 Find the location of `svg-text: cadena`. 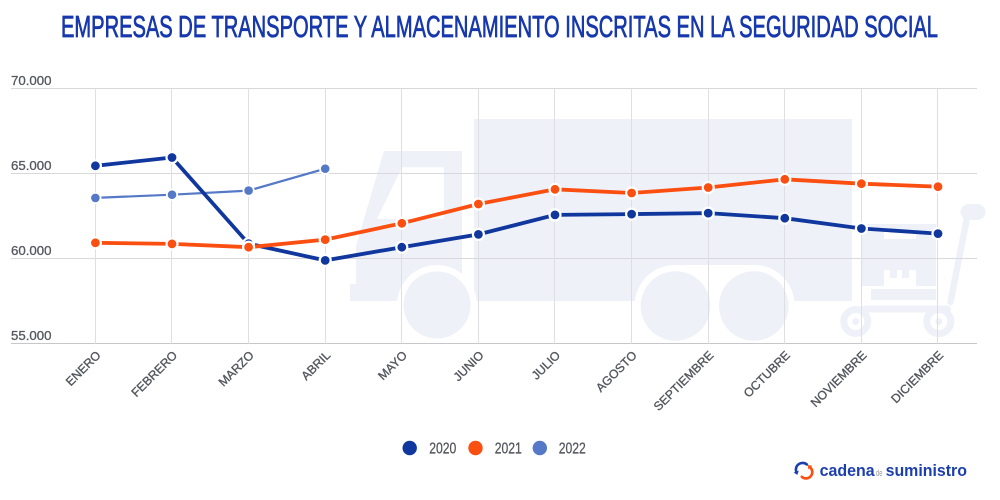

svg-text: cadena is located at coordinates (848, 471).